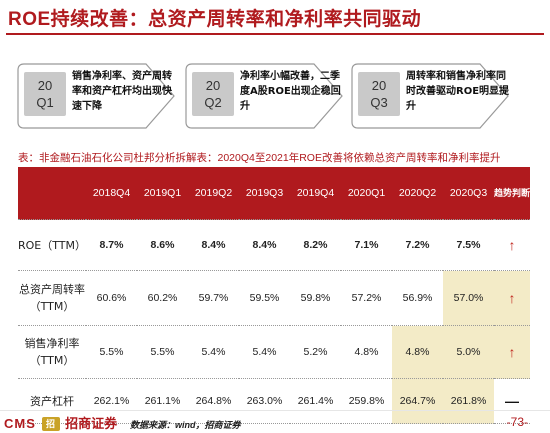  Describe the element at coordinates (315, 401) in the screenshot. I see `table-cell: 261.4%` at that location.